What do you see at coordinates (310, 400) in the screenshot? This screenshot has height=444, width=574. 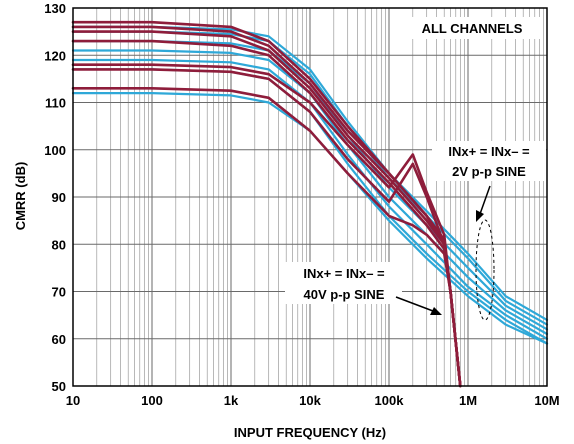 I see `x-tick-label: 10k` at bounding box center [310, 400].